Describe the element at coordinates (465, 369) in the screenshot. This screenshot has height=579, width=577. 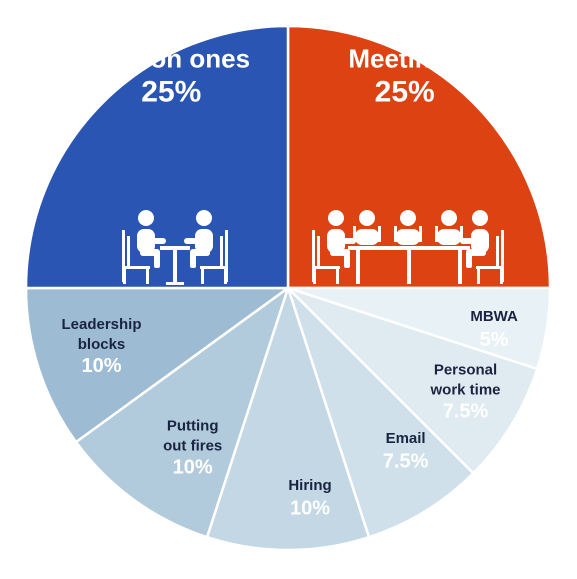
I see `slice-label-line: Personal` at that location.